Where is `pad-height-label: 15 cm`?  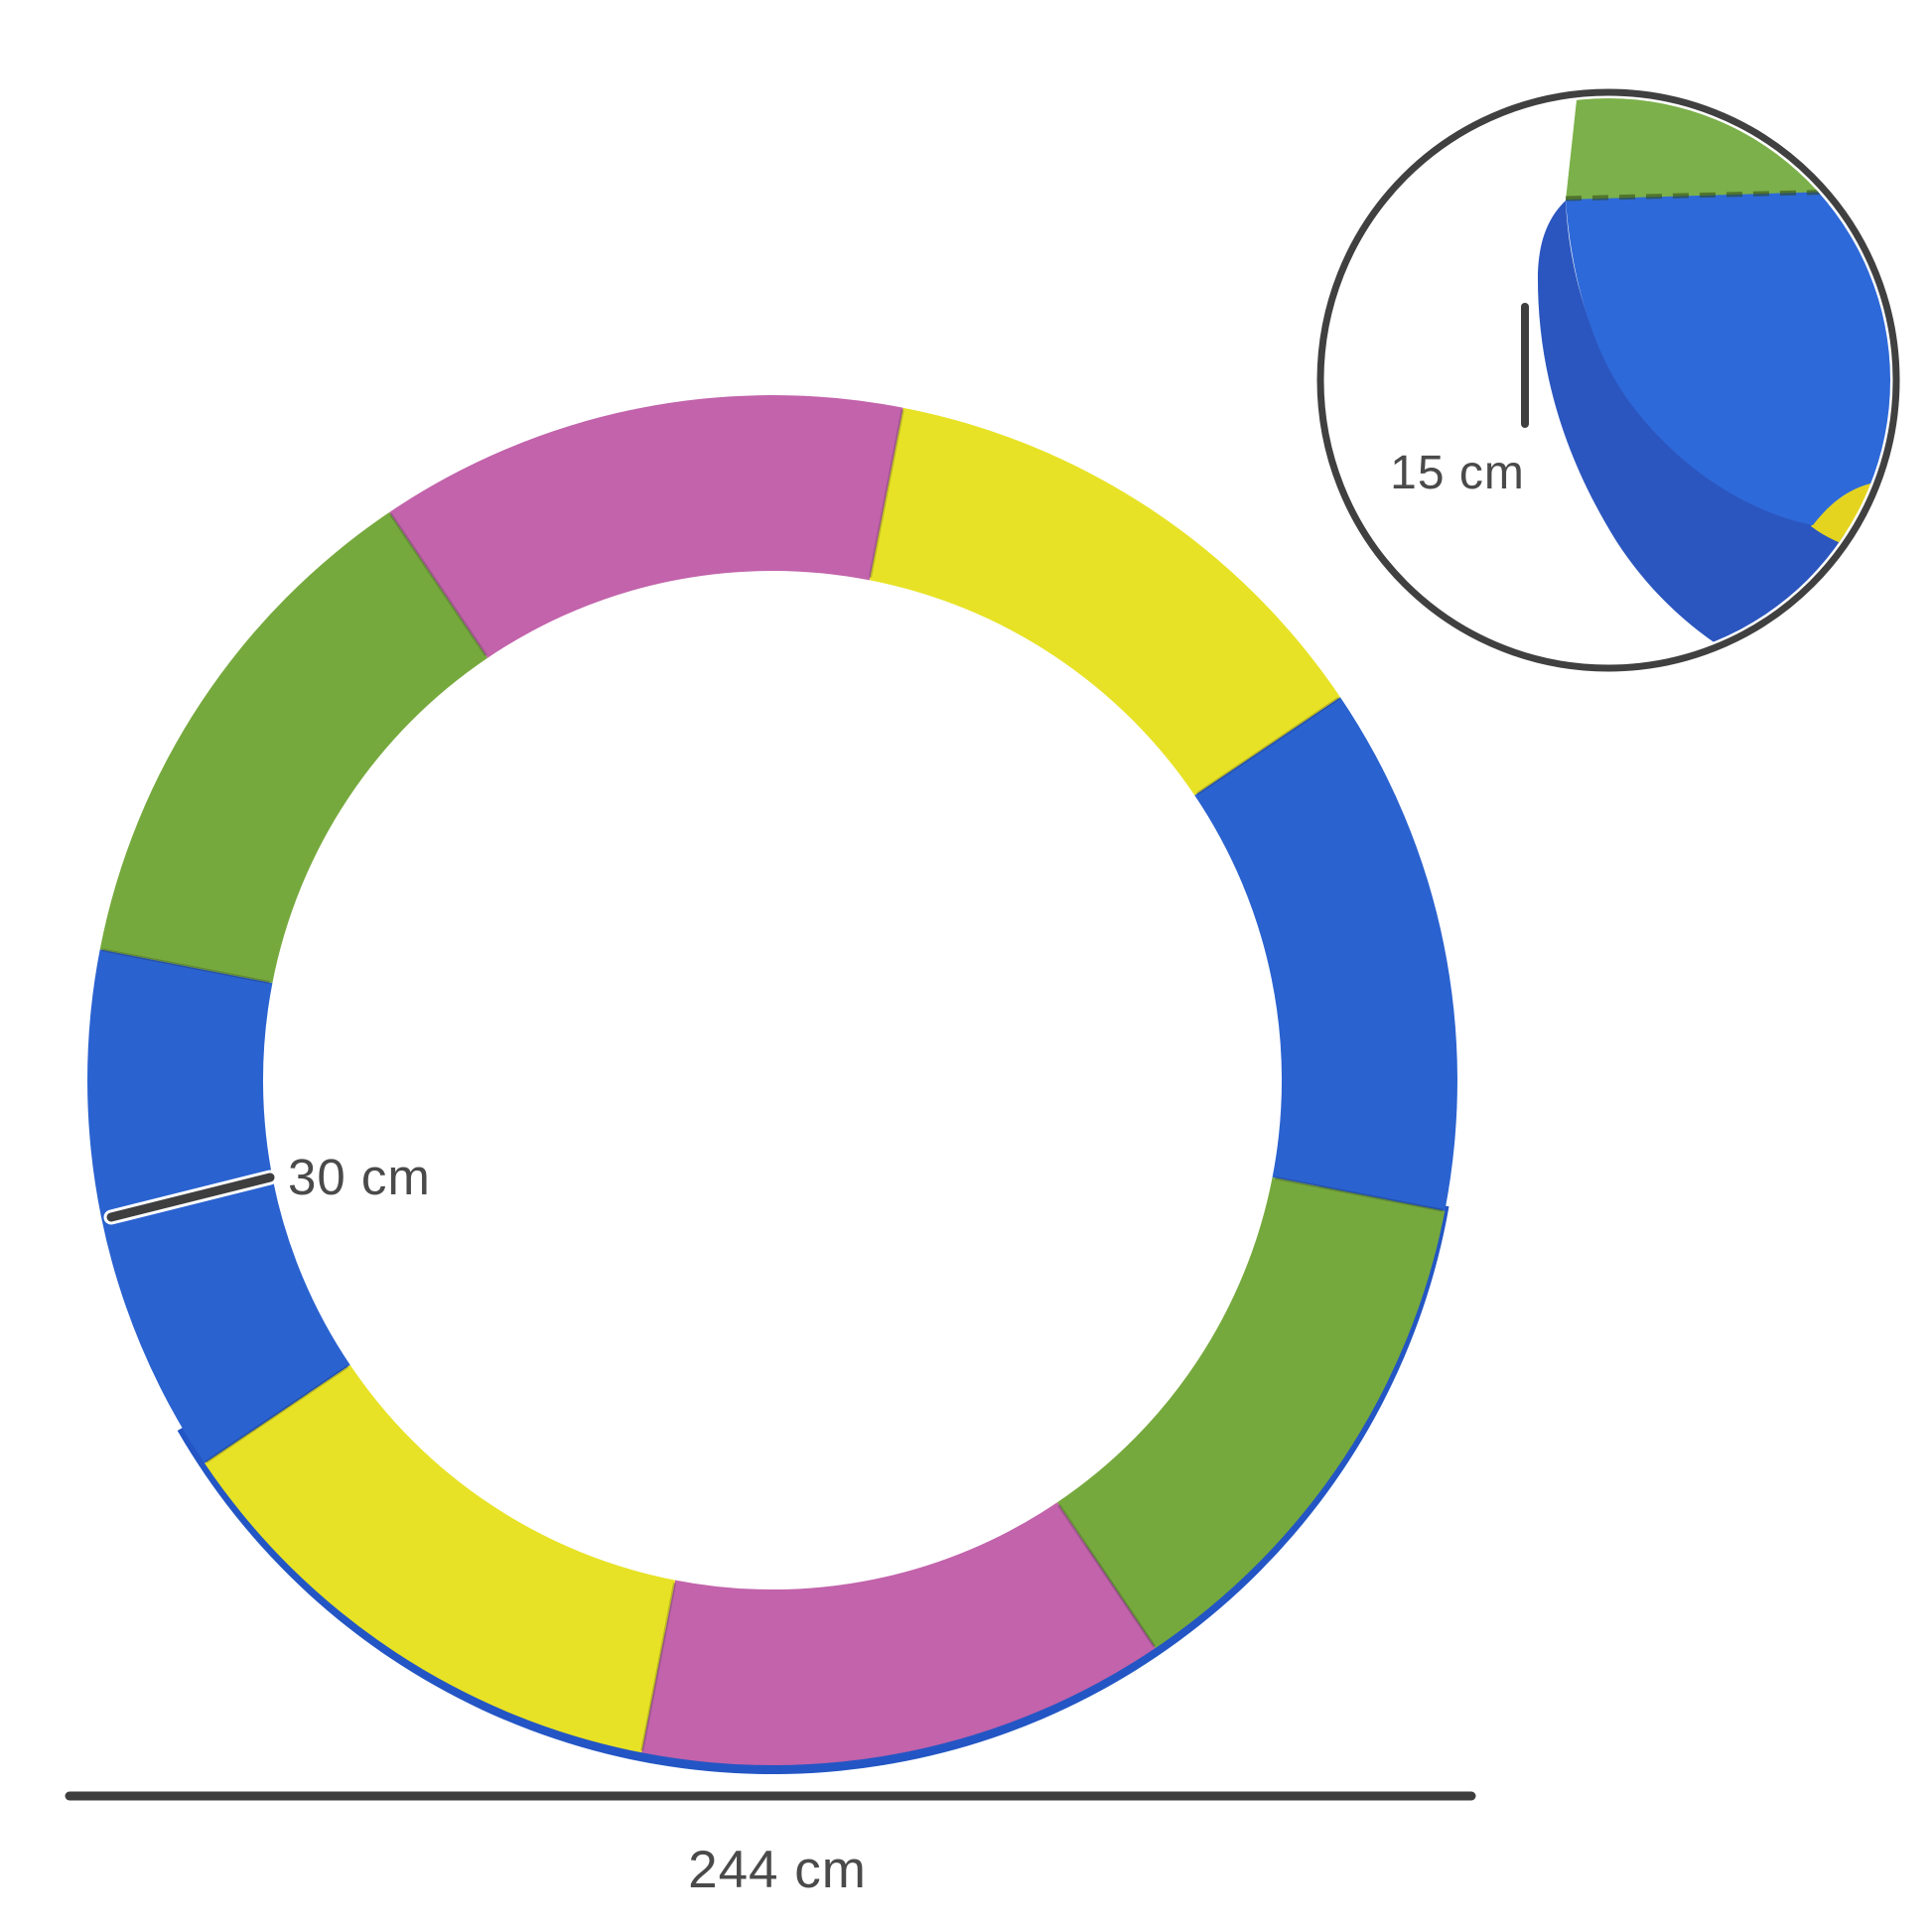 pad-height-label: 15 cm is located at coordinates (1457, 473).